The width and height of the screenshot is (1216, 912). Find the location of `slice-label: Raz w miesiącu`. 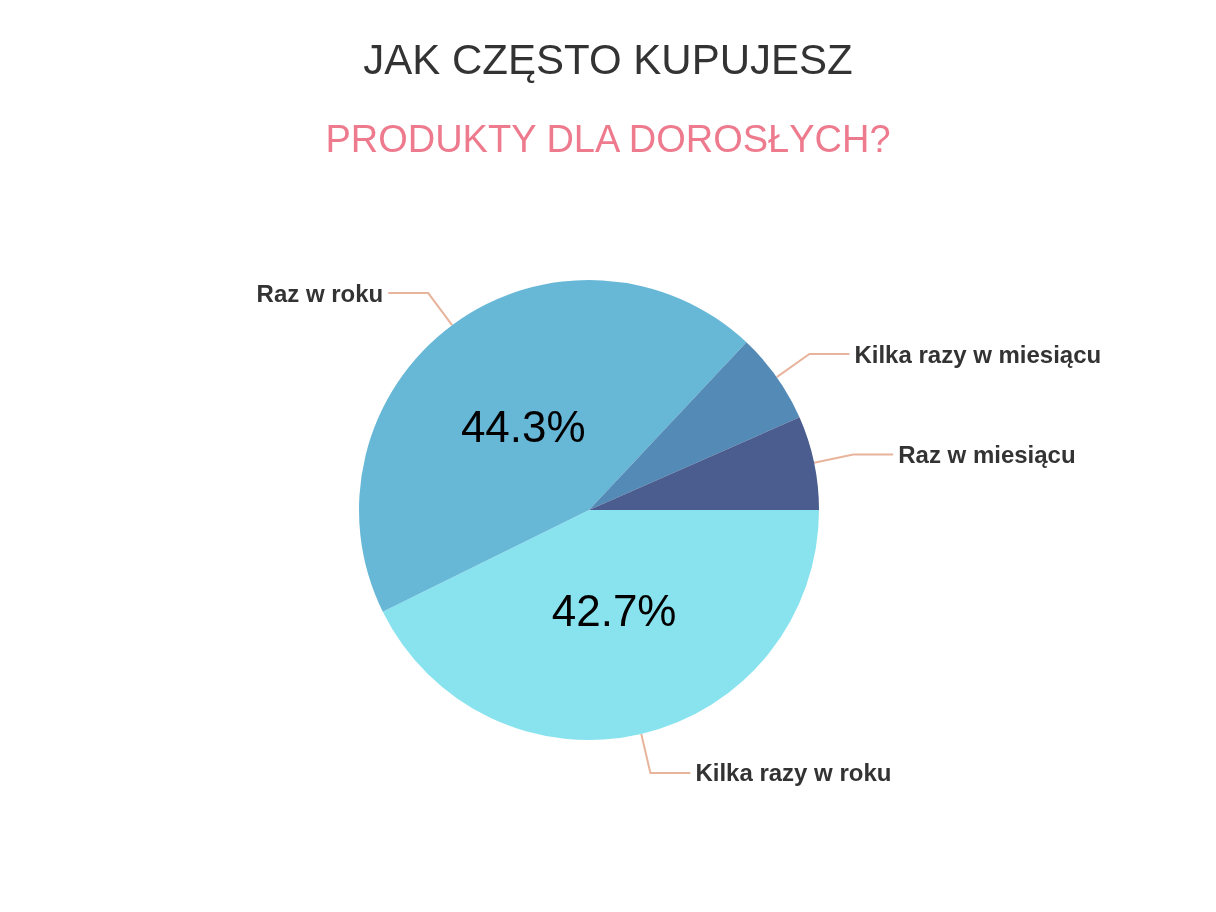

slice-label: Raz w miesiącu is located at coordinates (987, 454).